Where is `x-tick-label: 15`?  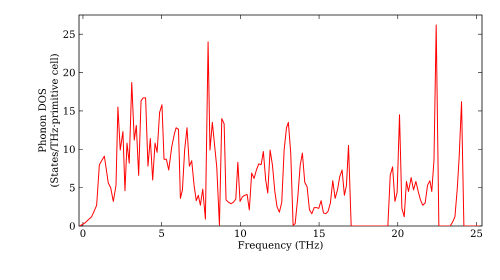
x-tick-label: 15 is located at coordinates (319, 234).